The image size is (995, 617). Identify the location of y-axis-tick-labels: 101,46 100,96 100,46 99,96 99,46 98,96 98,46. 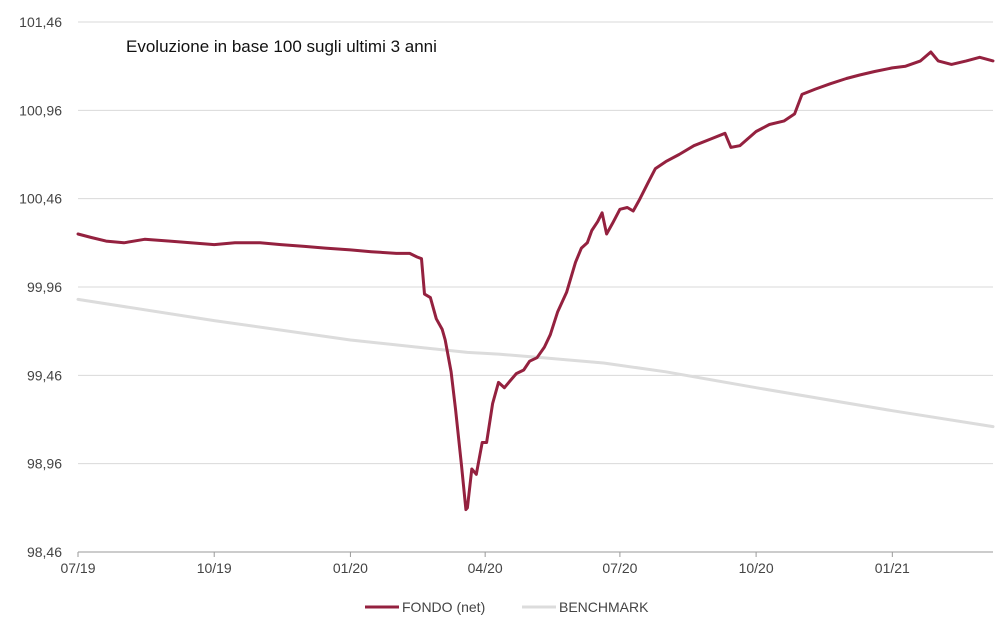
(40, 287).